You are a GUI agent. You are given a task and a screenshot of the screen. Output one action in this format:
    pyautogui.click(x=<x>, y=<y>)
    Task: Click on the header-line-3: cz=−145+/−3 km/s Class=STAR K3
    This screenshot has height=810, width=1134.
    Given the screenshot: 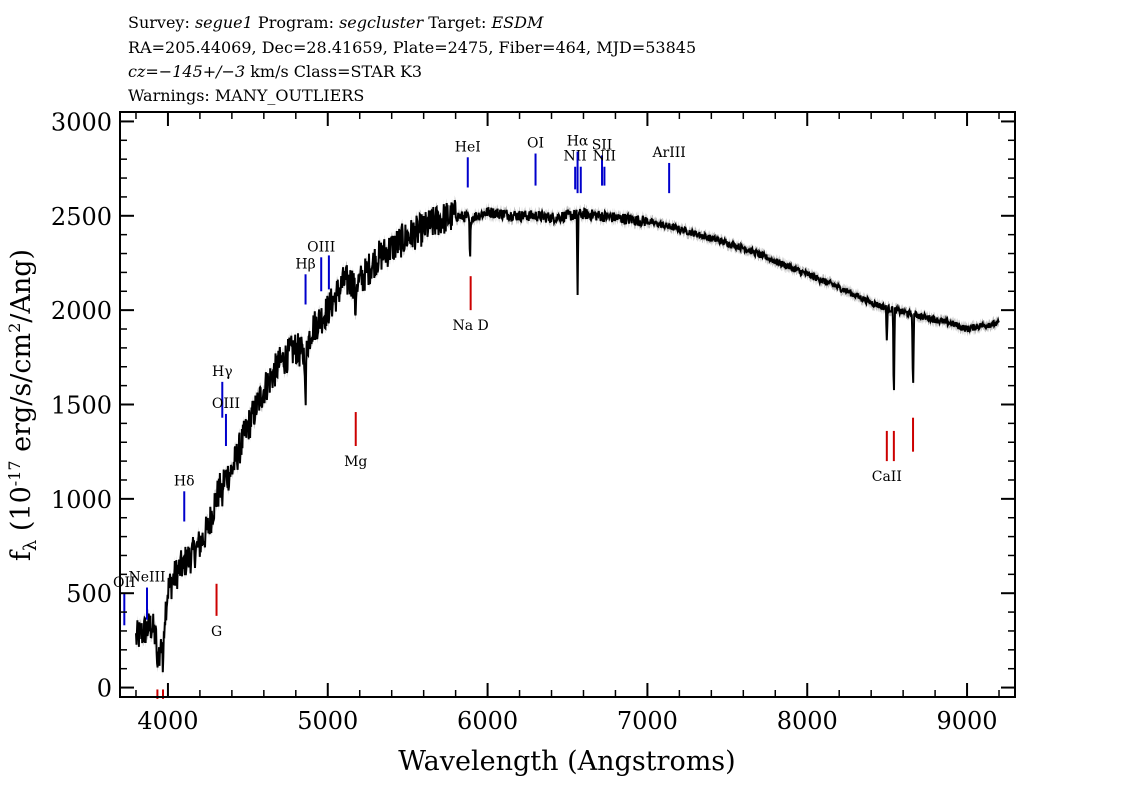 What is the action you would take?
    pyautogui.click(x=275, y=72)
    